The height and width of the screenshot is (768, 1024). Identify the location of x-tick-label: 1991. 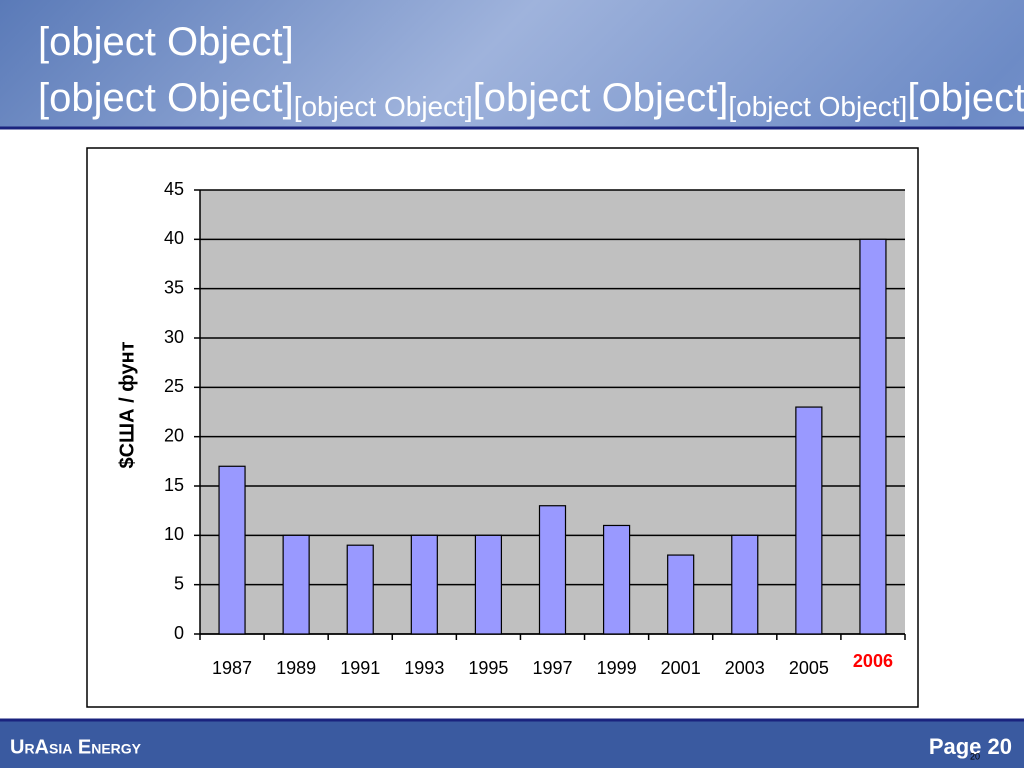
(360, 668).